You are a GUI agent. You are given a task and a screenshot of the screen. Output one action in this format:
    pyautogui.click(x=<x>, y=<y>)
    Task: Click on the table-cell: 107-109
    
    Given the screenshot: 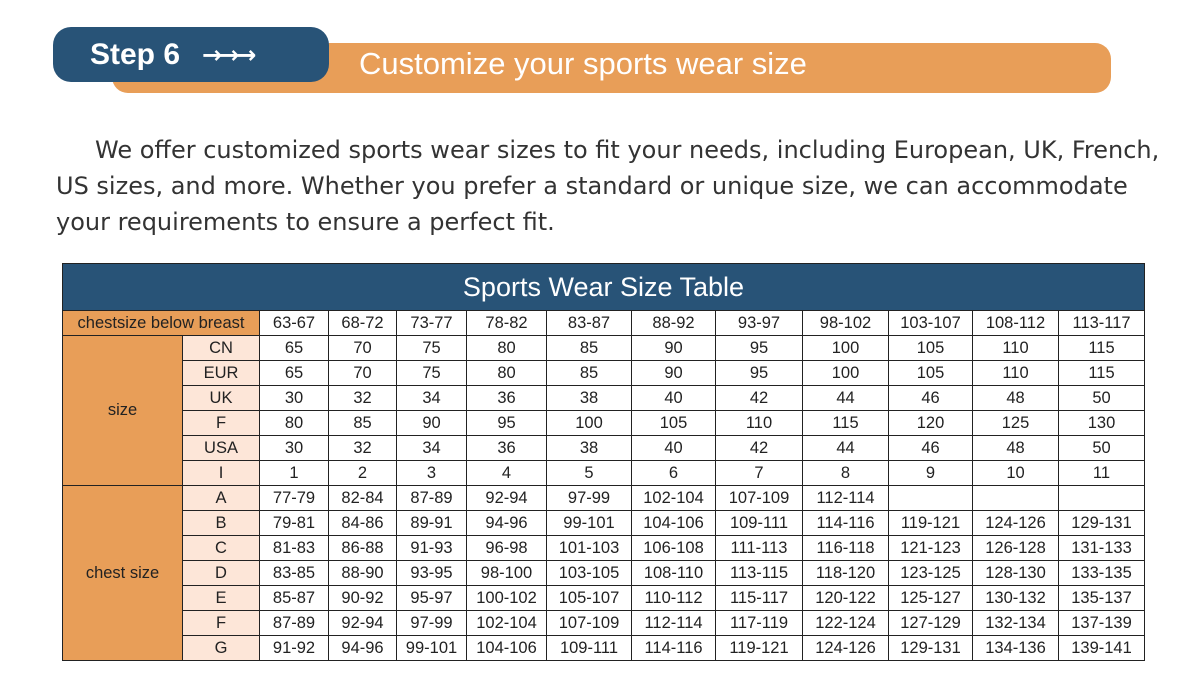 What is the action you would take?
    pyautogui.click(x=589, y=623)
    